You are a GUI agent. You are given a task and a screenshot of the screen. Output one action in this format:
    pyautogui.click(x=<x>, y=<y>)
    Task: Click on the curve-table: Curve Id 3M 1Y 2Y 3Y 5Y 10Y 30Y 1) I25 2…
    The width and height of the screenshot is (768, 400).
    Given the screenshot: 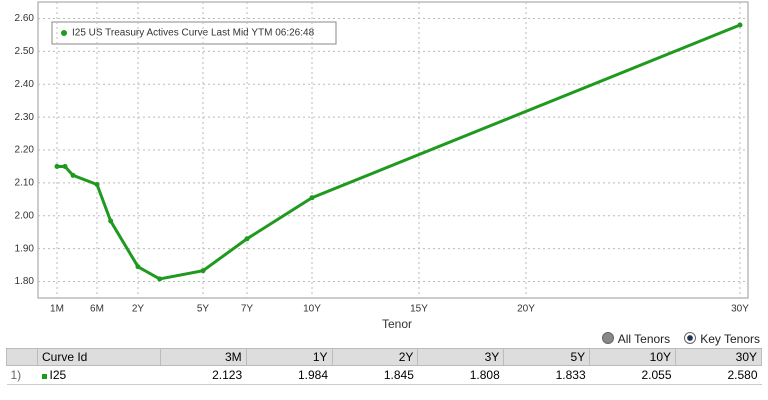 What is the action you would take?
    pyautogui.click(x=384, y=366)
    